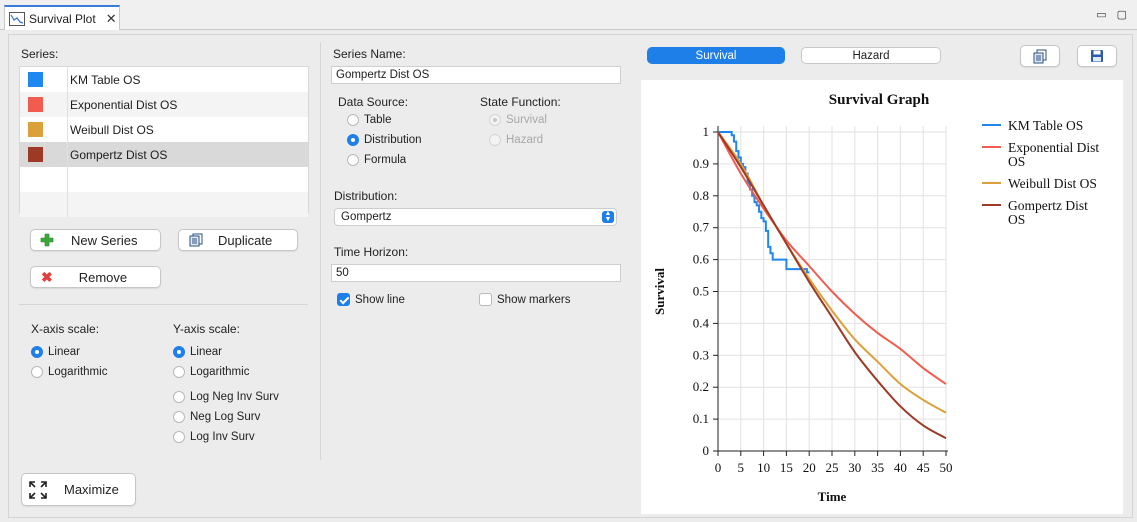  I want to click on data-source-radio-table: Table, so click(369, 120).